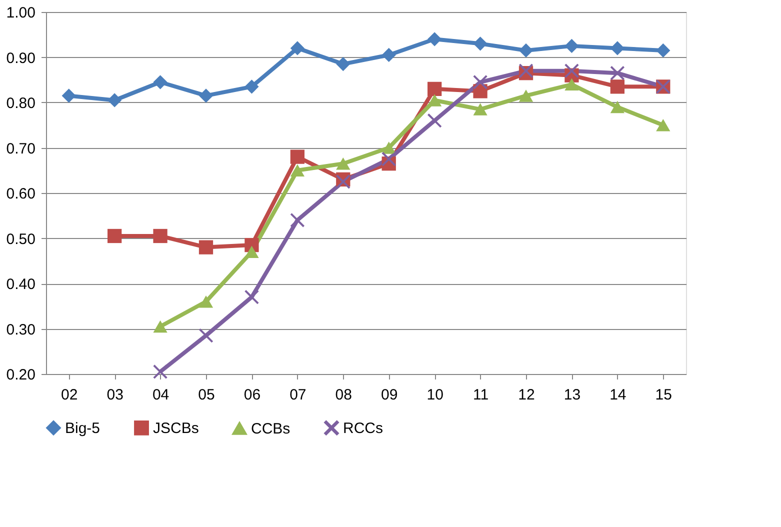 Image resolution: width=781 pixels, height=527 pixels. What do you see at coordinates (82, 428) in the screenshot?
I see `legend-label: Big-5` at bounding box center [82, 428].